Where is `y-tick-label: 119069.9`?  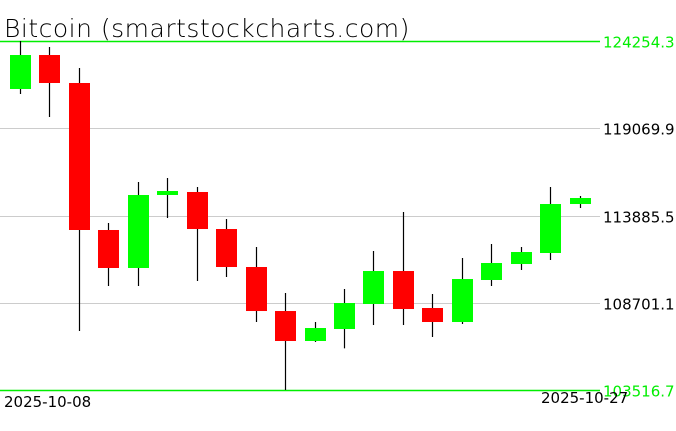
y-tick-label: 119069.9 is located at coordinates (639, 130).